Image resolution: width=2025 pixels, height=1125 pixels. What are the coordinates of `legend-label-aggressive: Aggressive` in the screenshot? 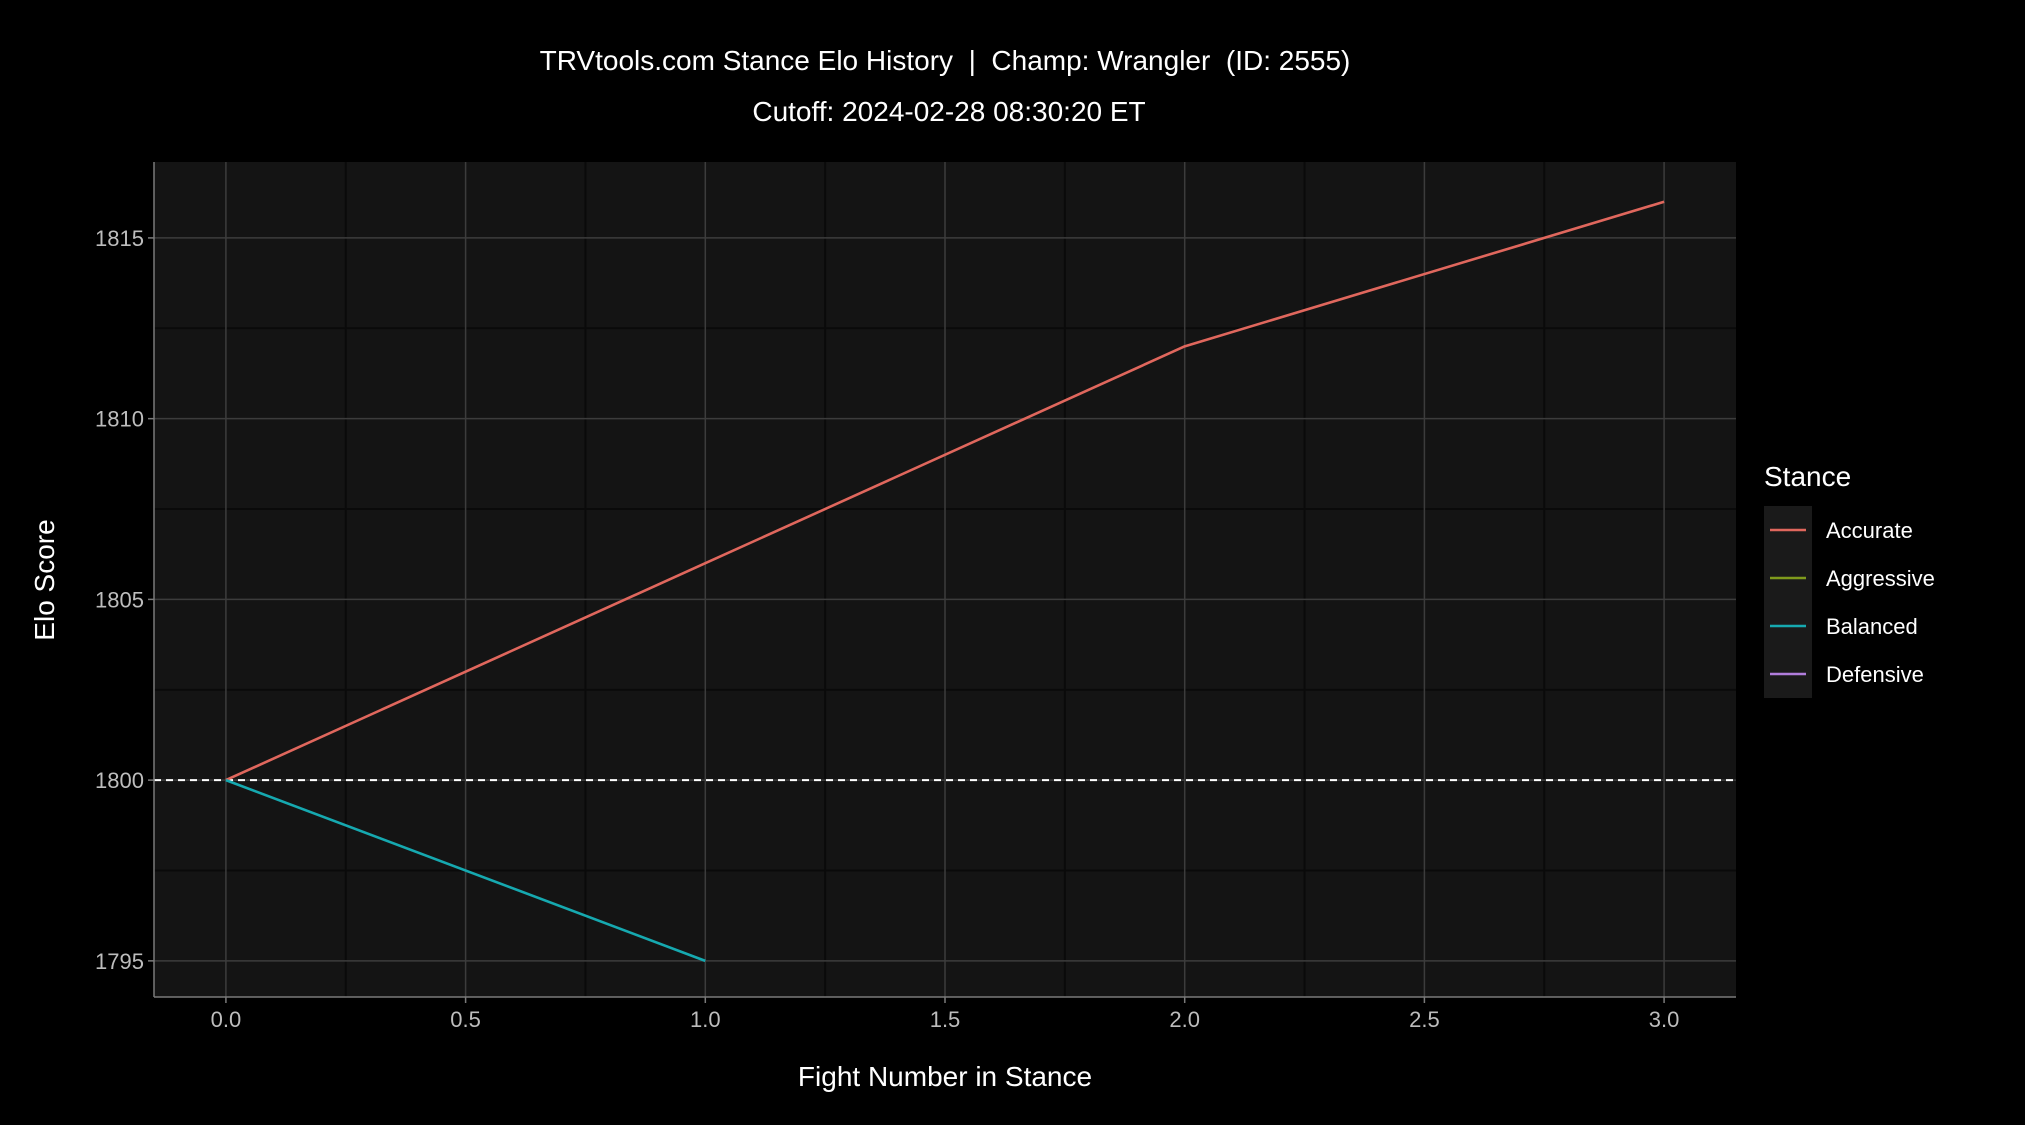 It's located at (1880, 578).